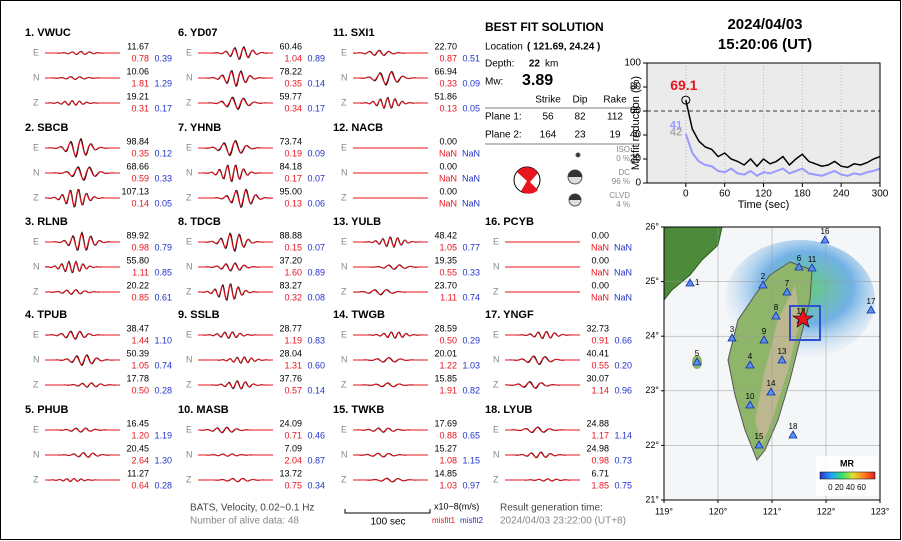 This screenshot has width=902, height=541. I want to click on amplitude: 15.85, so click(445, 378).